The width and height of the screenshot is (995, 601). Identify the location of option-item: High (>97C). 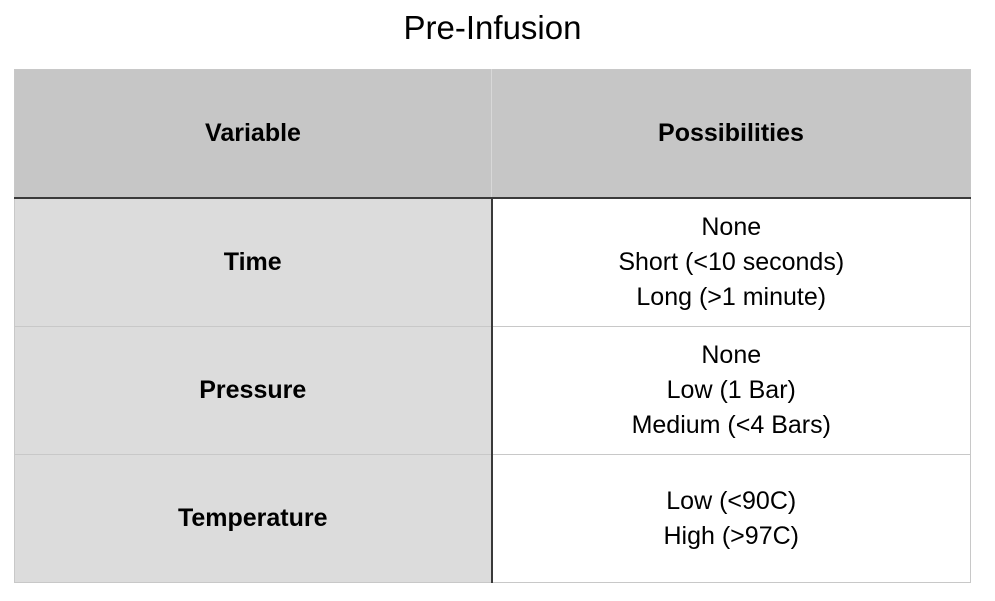
(731, 535).